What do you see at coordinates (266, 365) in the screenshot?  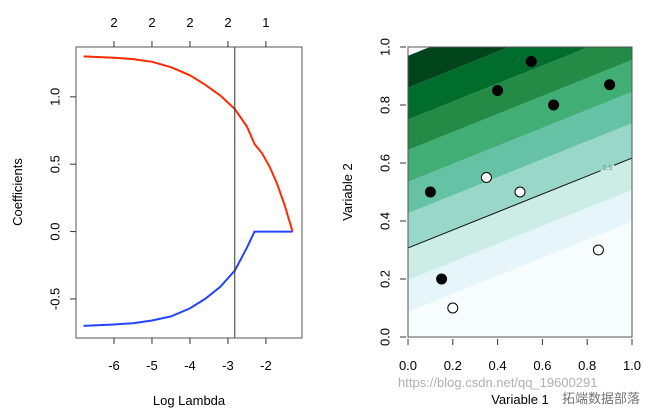 I see `x-tick-label: -2` at bounding box center [266, 365].